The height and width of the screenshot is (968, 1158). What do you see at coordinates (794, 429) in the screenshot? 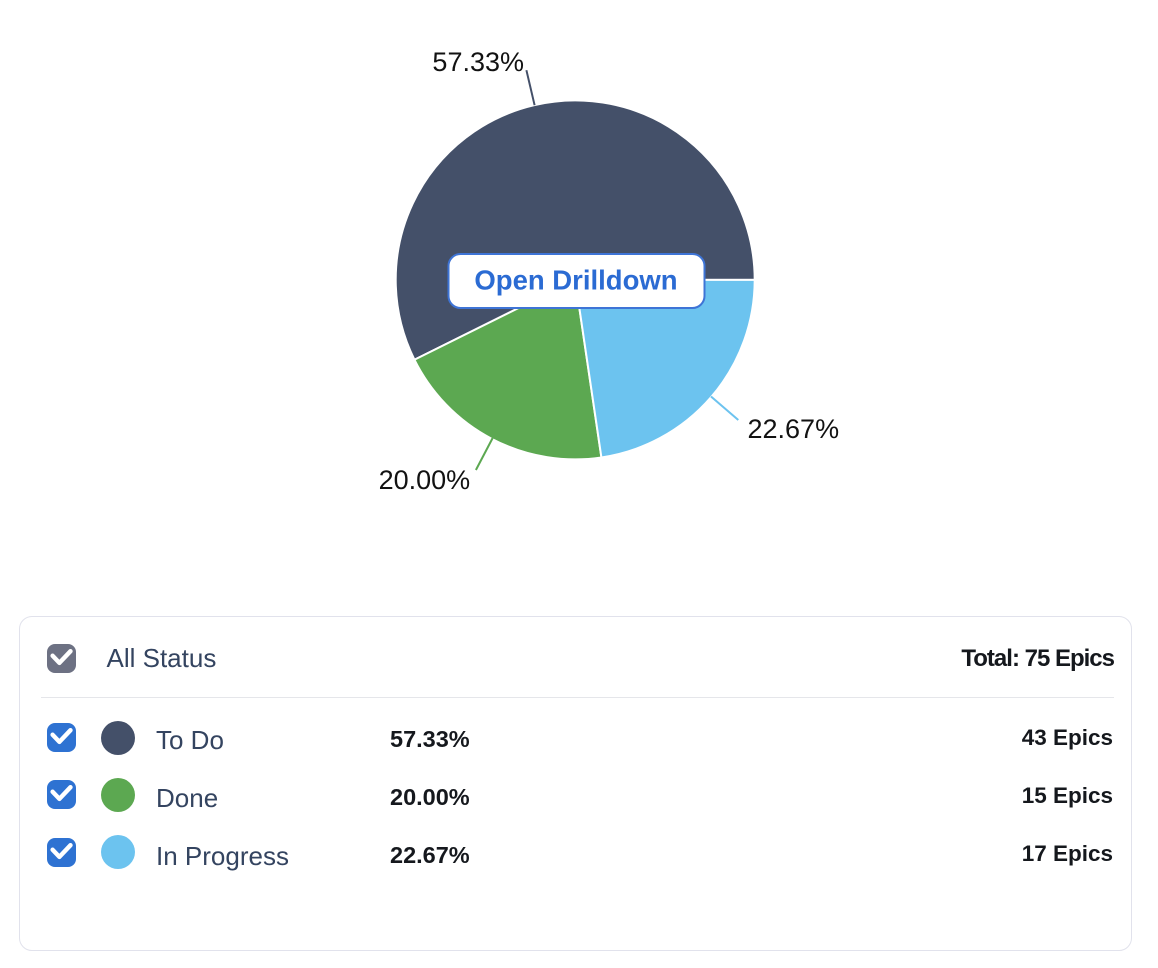
I see `svg-text: 22.67%` at bounding box center [794, 429].